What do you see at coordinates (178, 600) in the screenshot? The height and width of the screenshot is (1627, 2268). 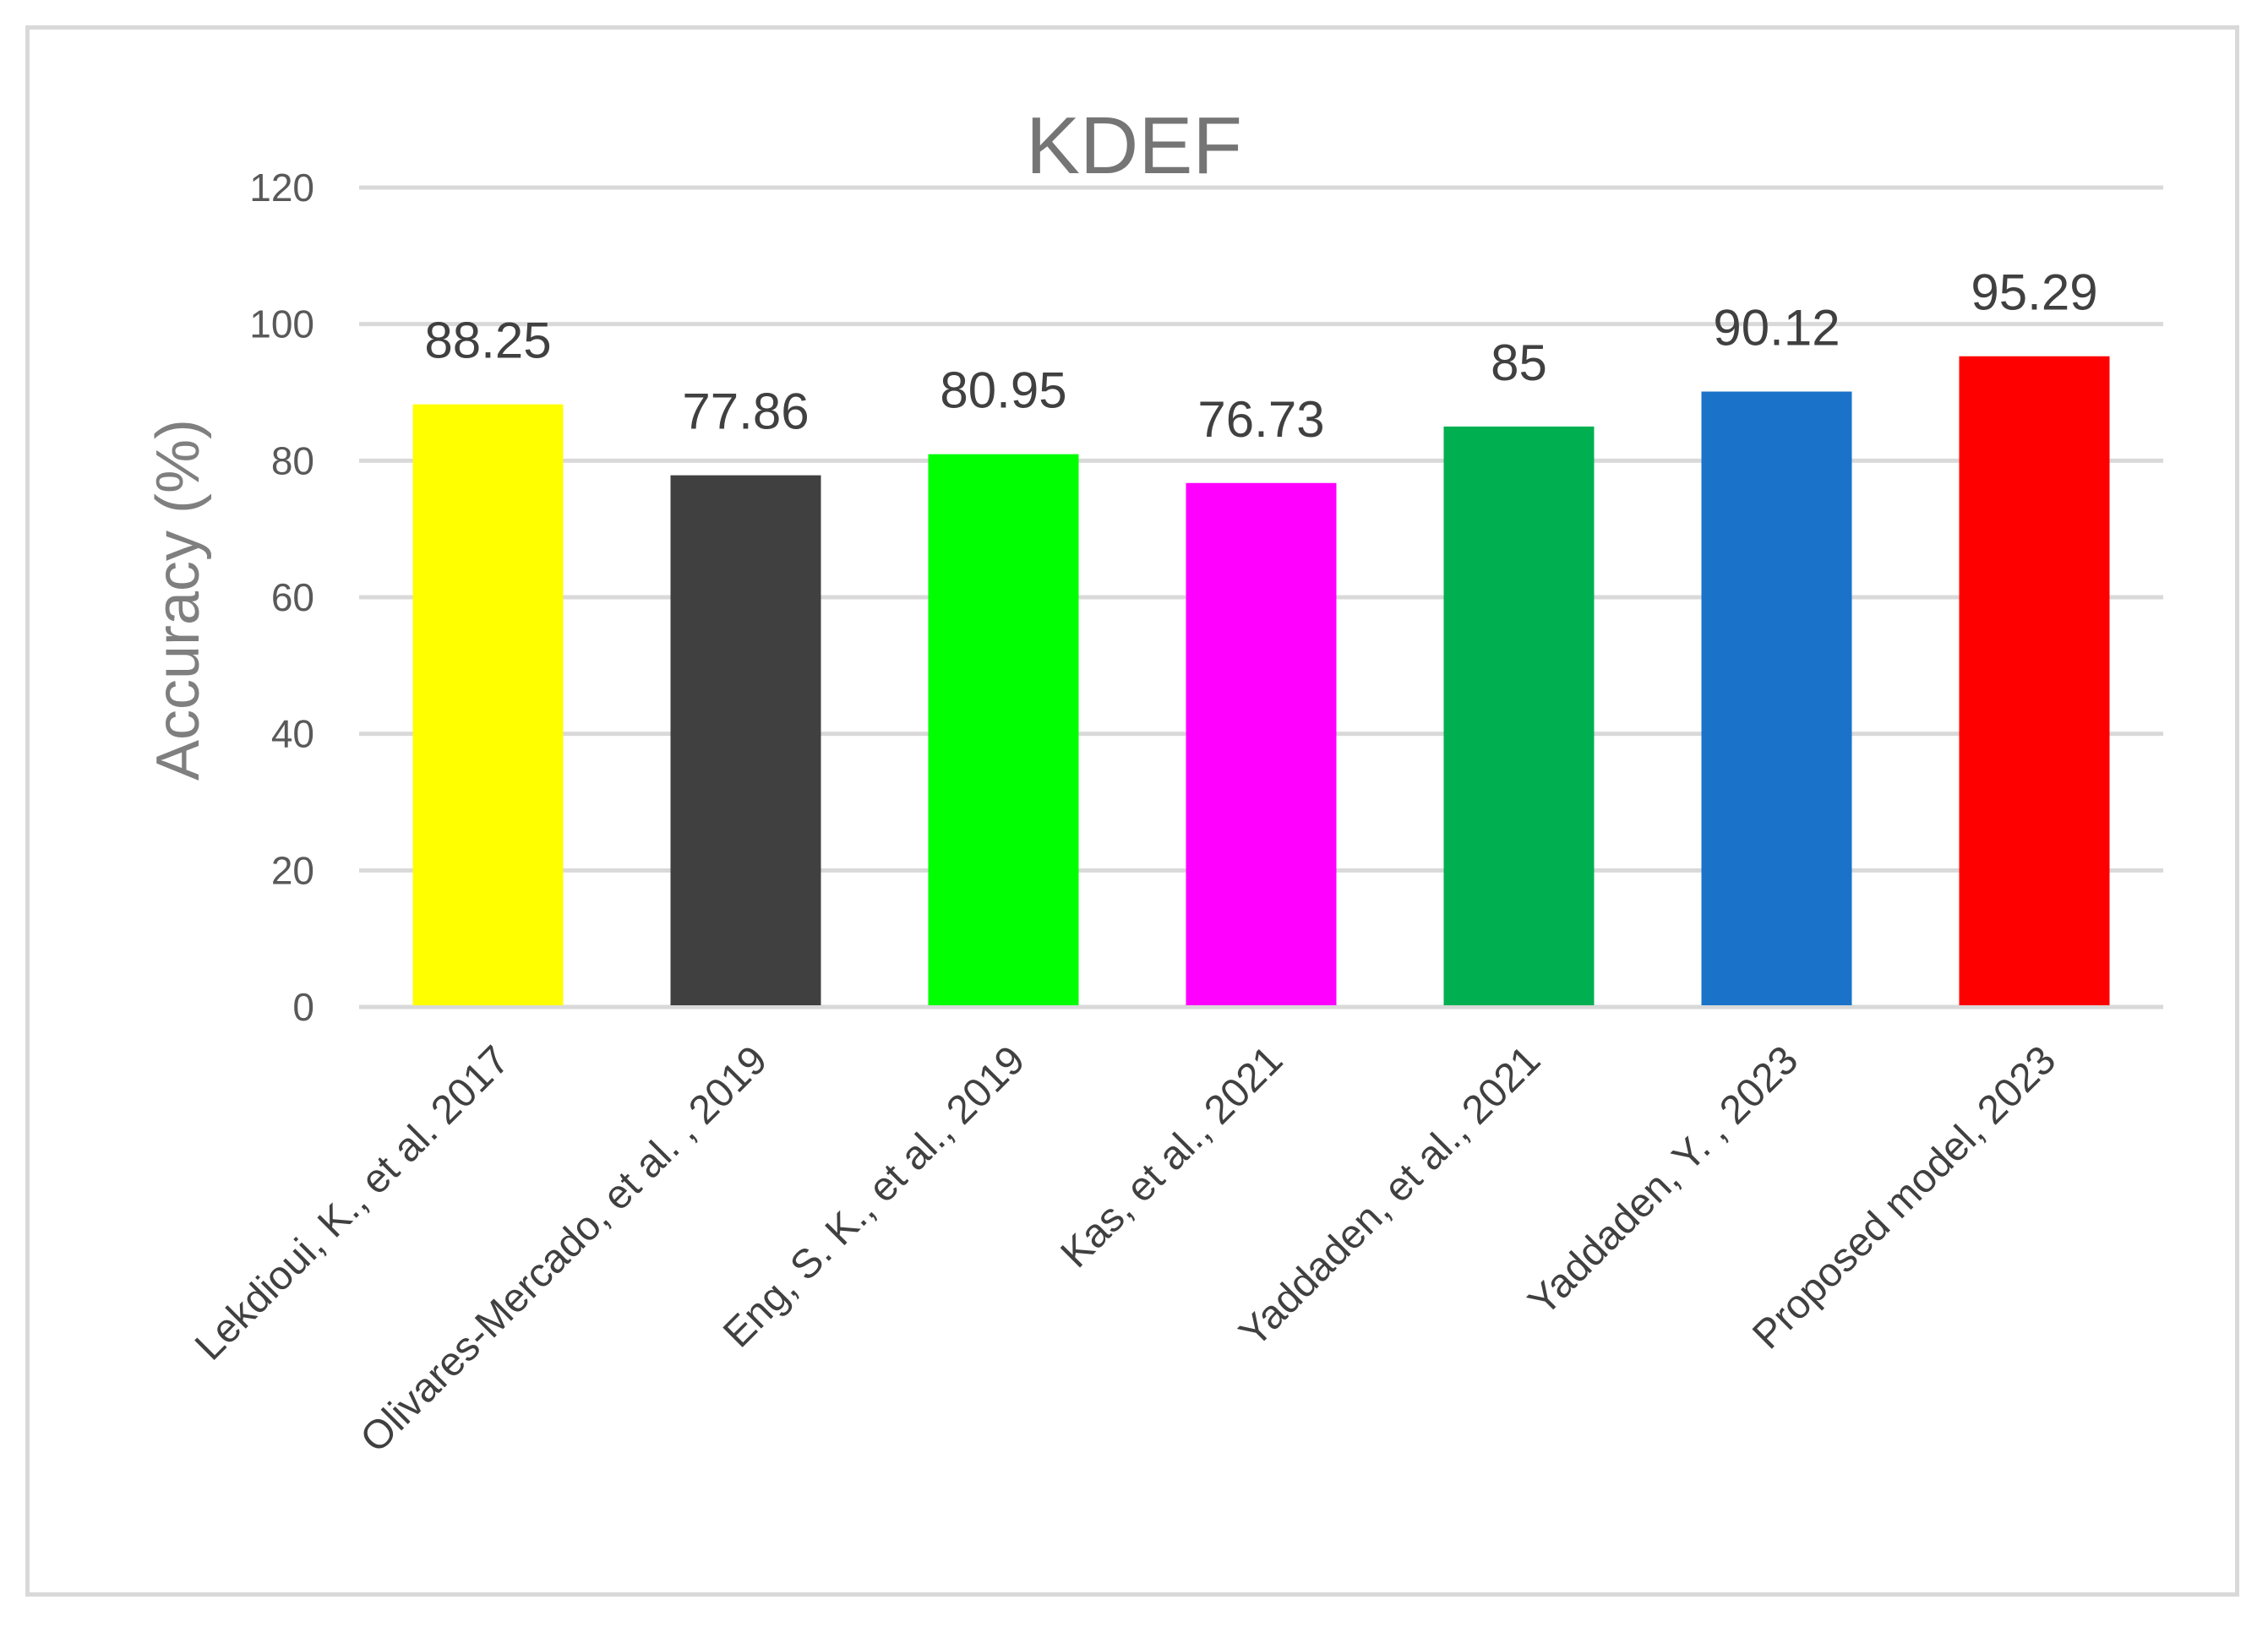 I see `y-axis-label: Accuracy (%)` at bounding box center [178, 600].